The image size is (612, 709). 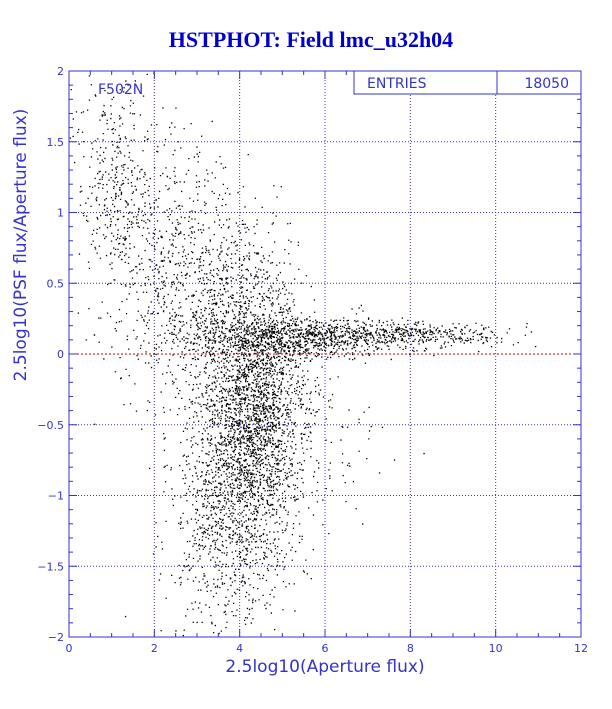 I want to click on y-tick-label: −1.5, so click(x=50, y=566).